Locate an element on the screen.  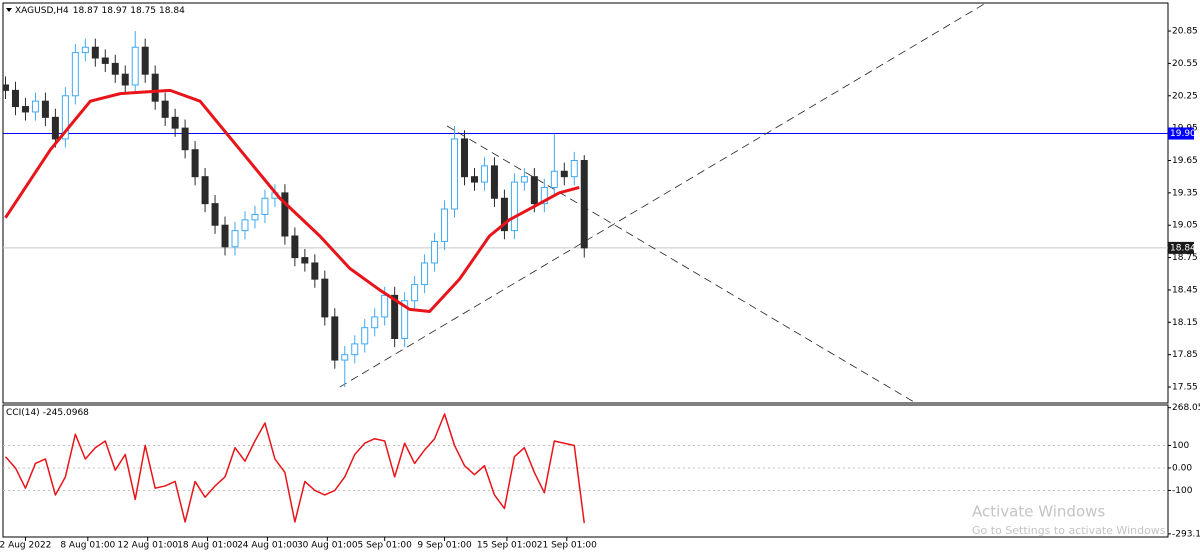
x-tick-label: 15 Sep 01:00 is located at coordinates (507, 546).